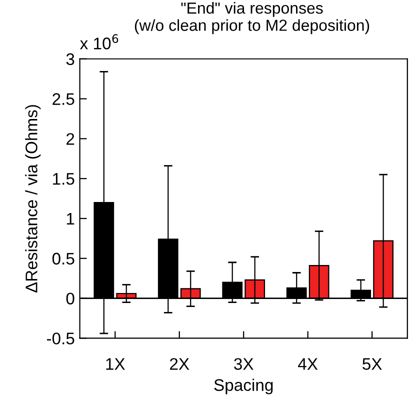 This screenshot has height=406, width=420. Describe the element at coordinates (180, 364) in the screenshot. I see `x-tick-label: 2X` at that location.